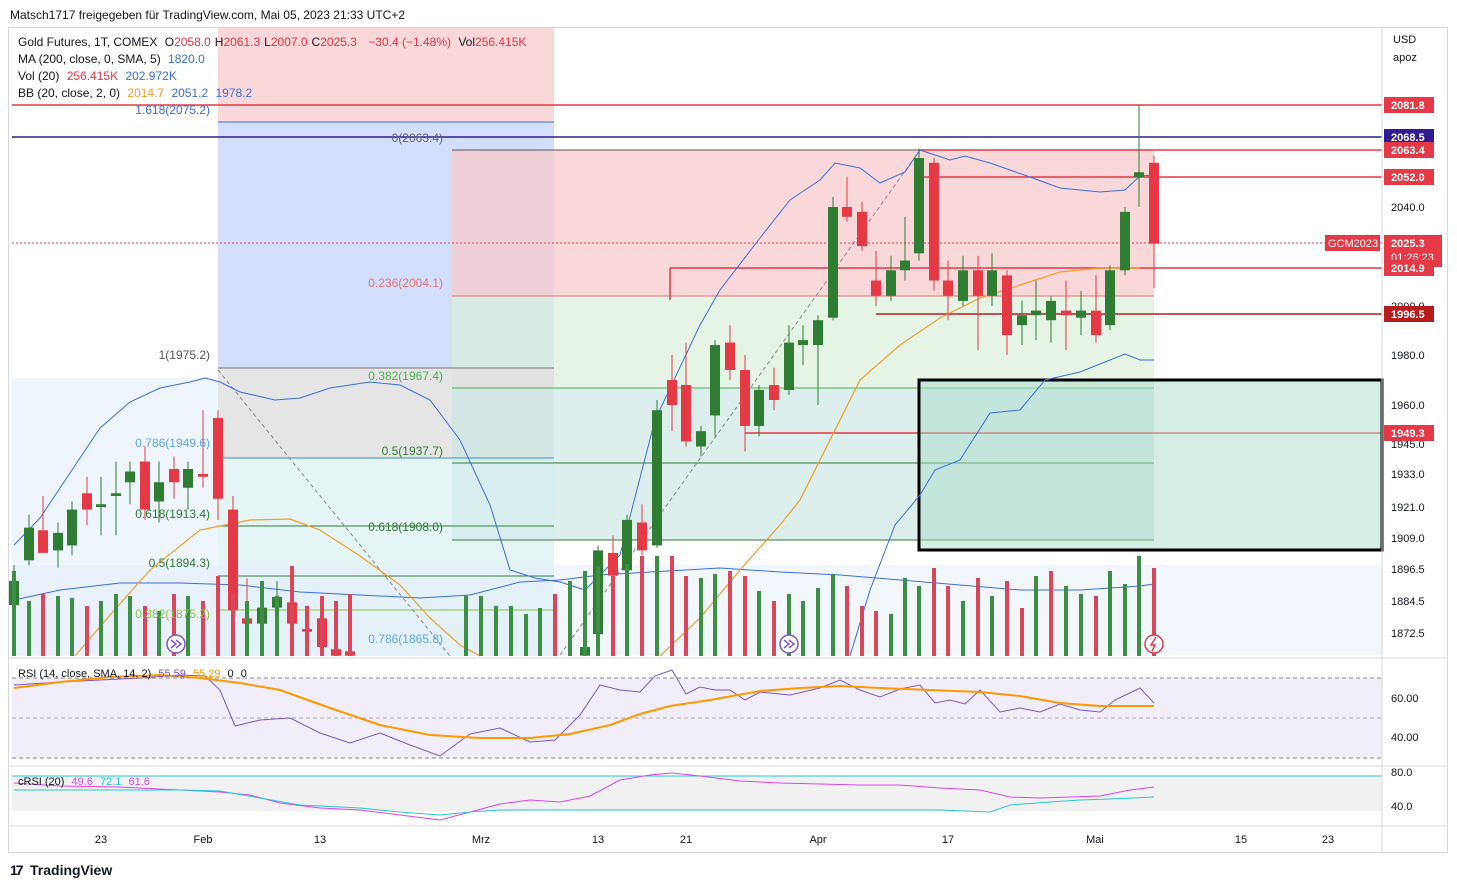 The width and height of the screenshot is (1457, 888). I want to click on crsi-tick-label: 40.0, so click(1401, 807).